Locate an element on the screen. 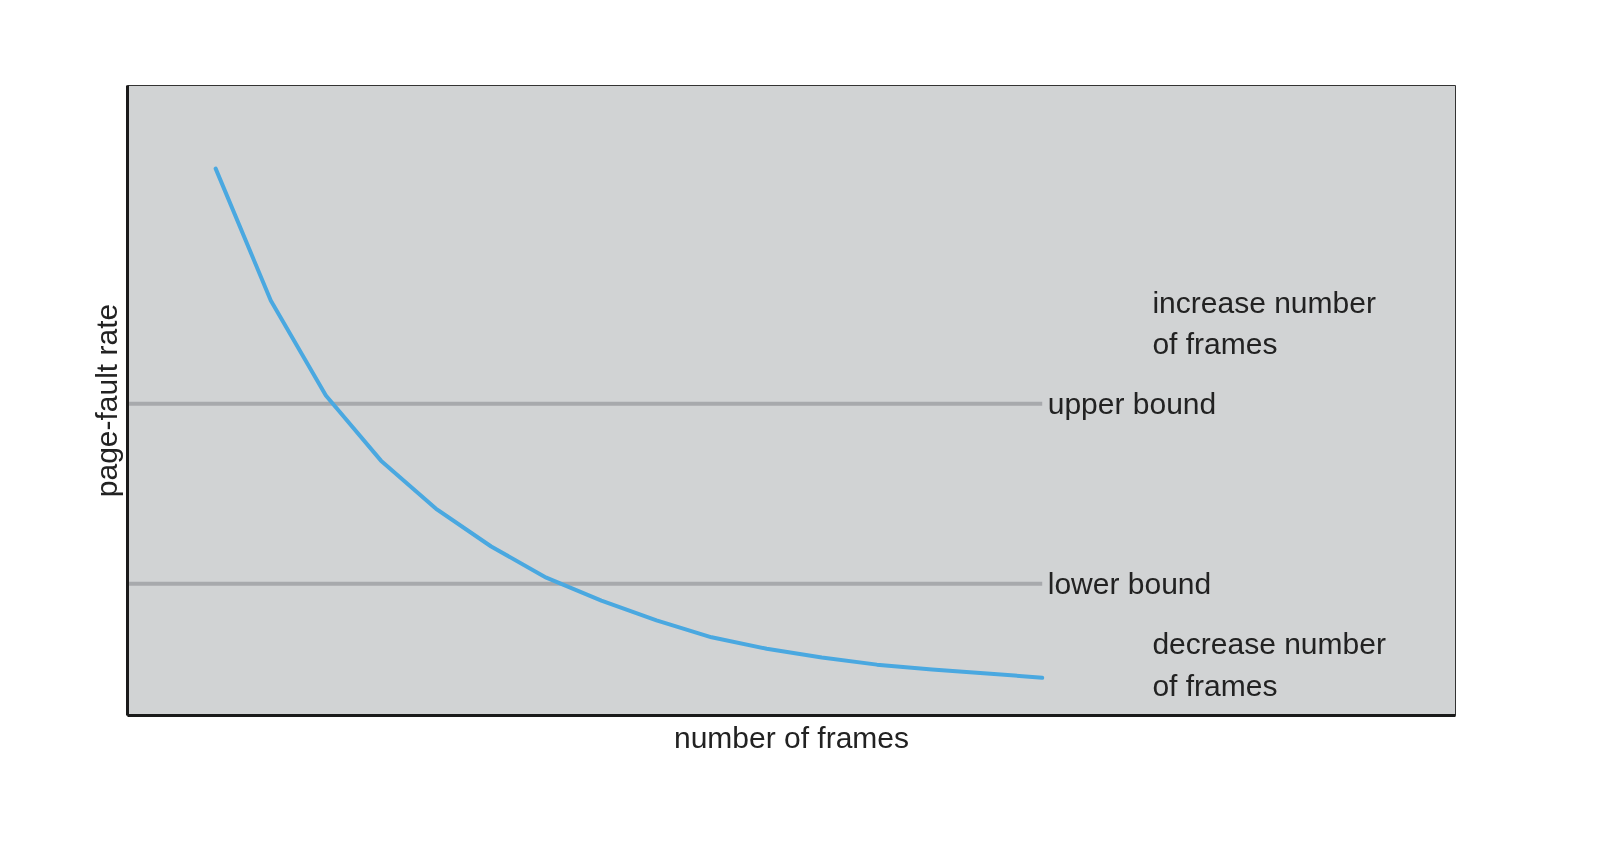 This screenshot has width=1598, height=856. text: increase number of frames is located at coordinates (1264, 323).